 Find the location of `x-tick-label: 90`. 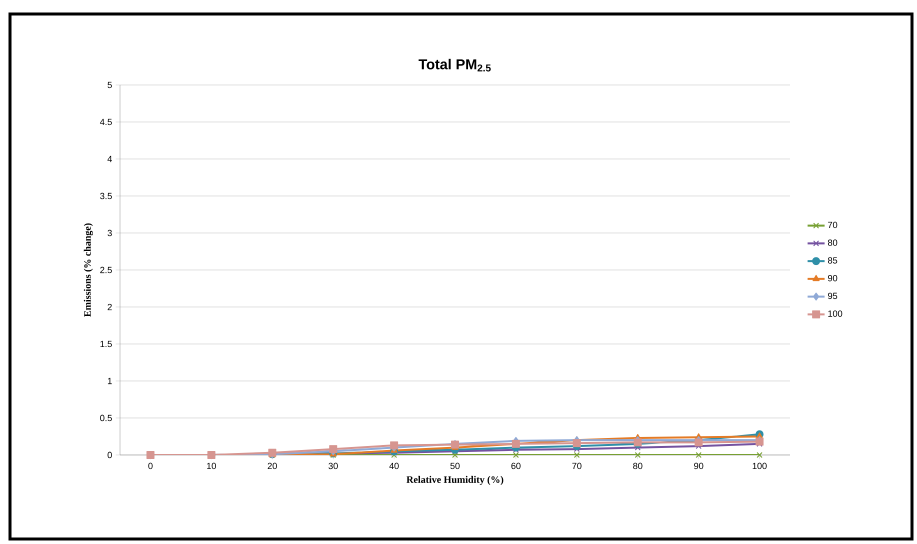

x-tick-label: 90 is located at coordinates (699, 466).